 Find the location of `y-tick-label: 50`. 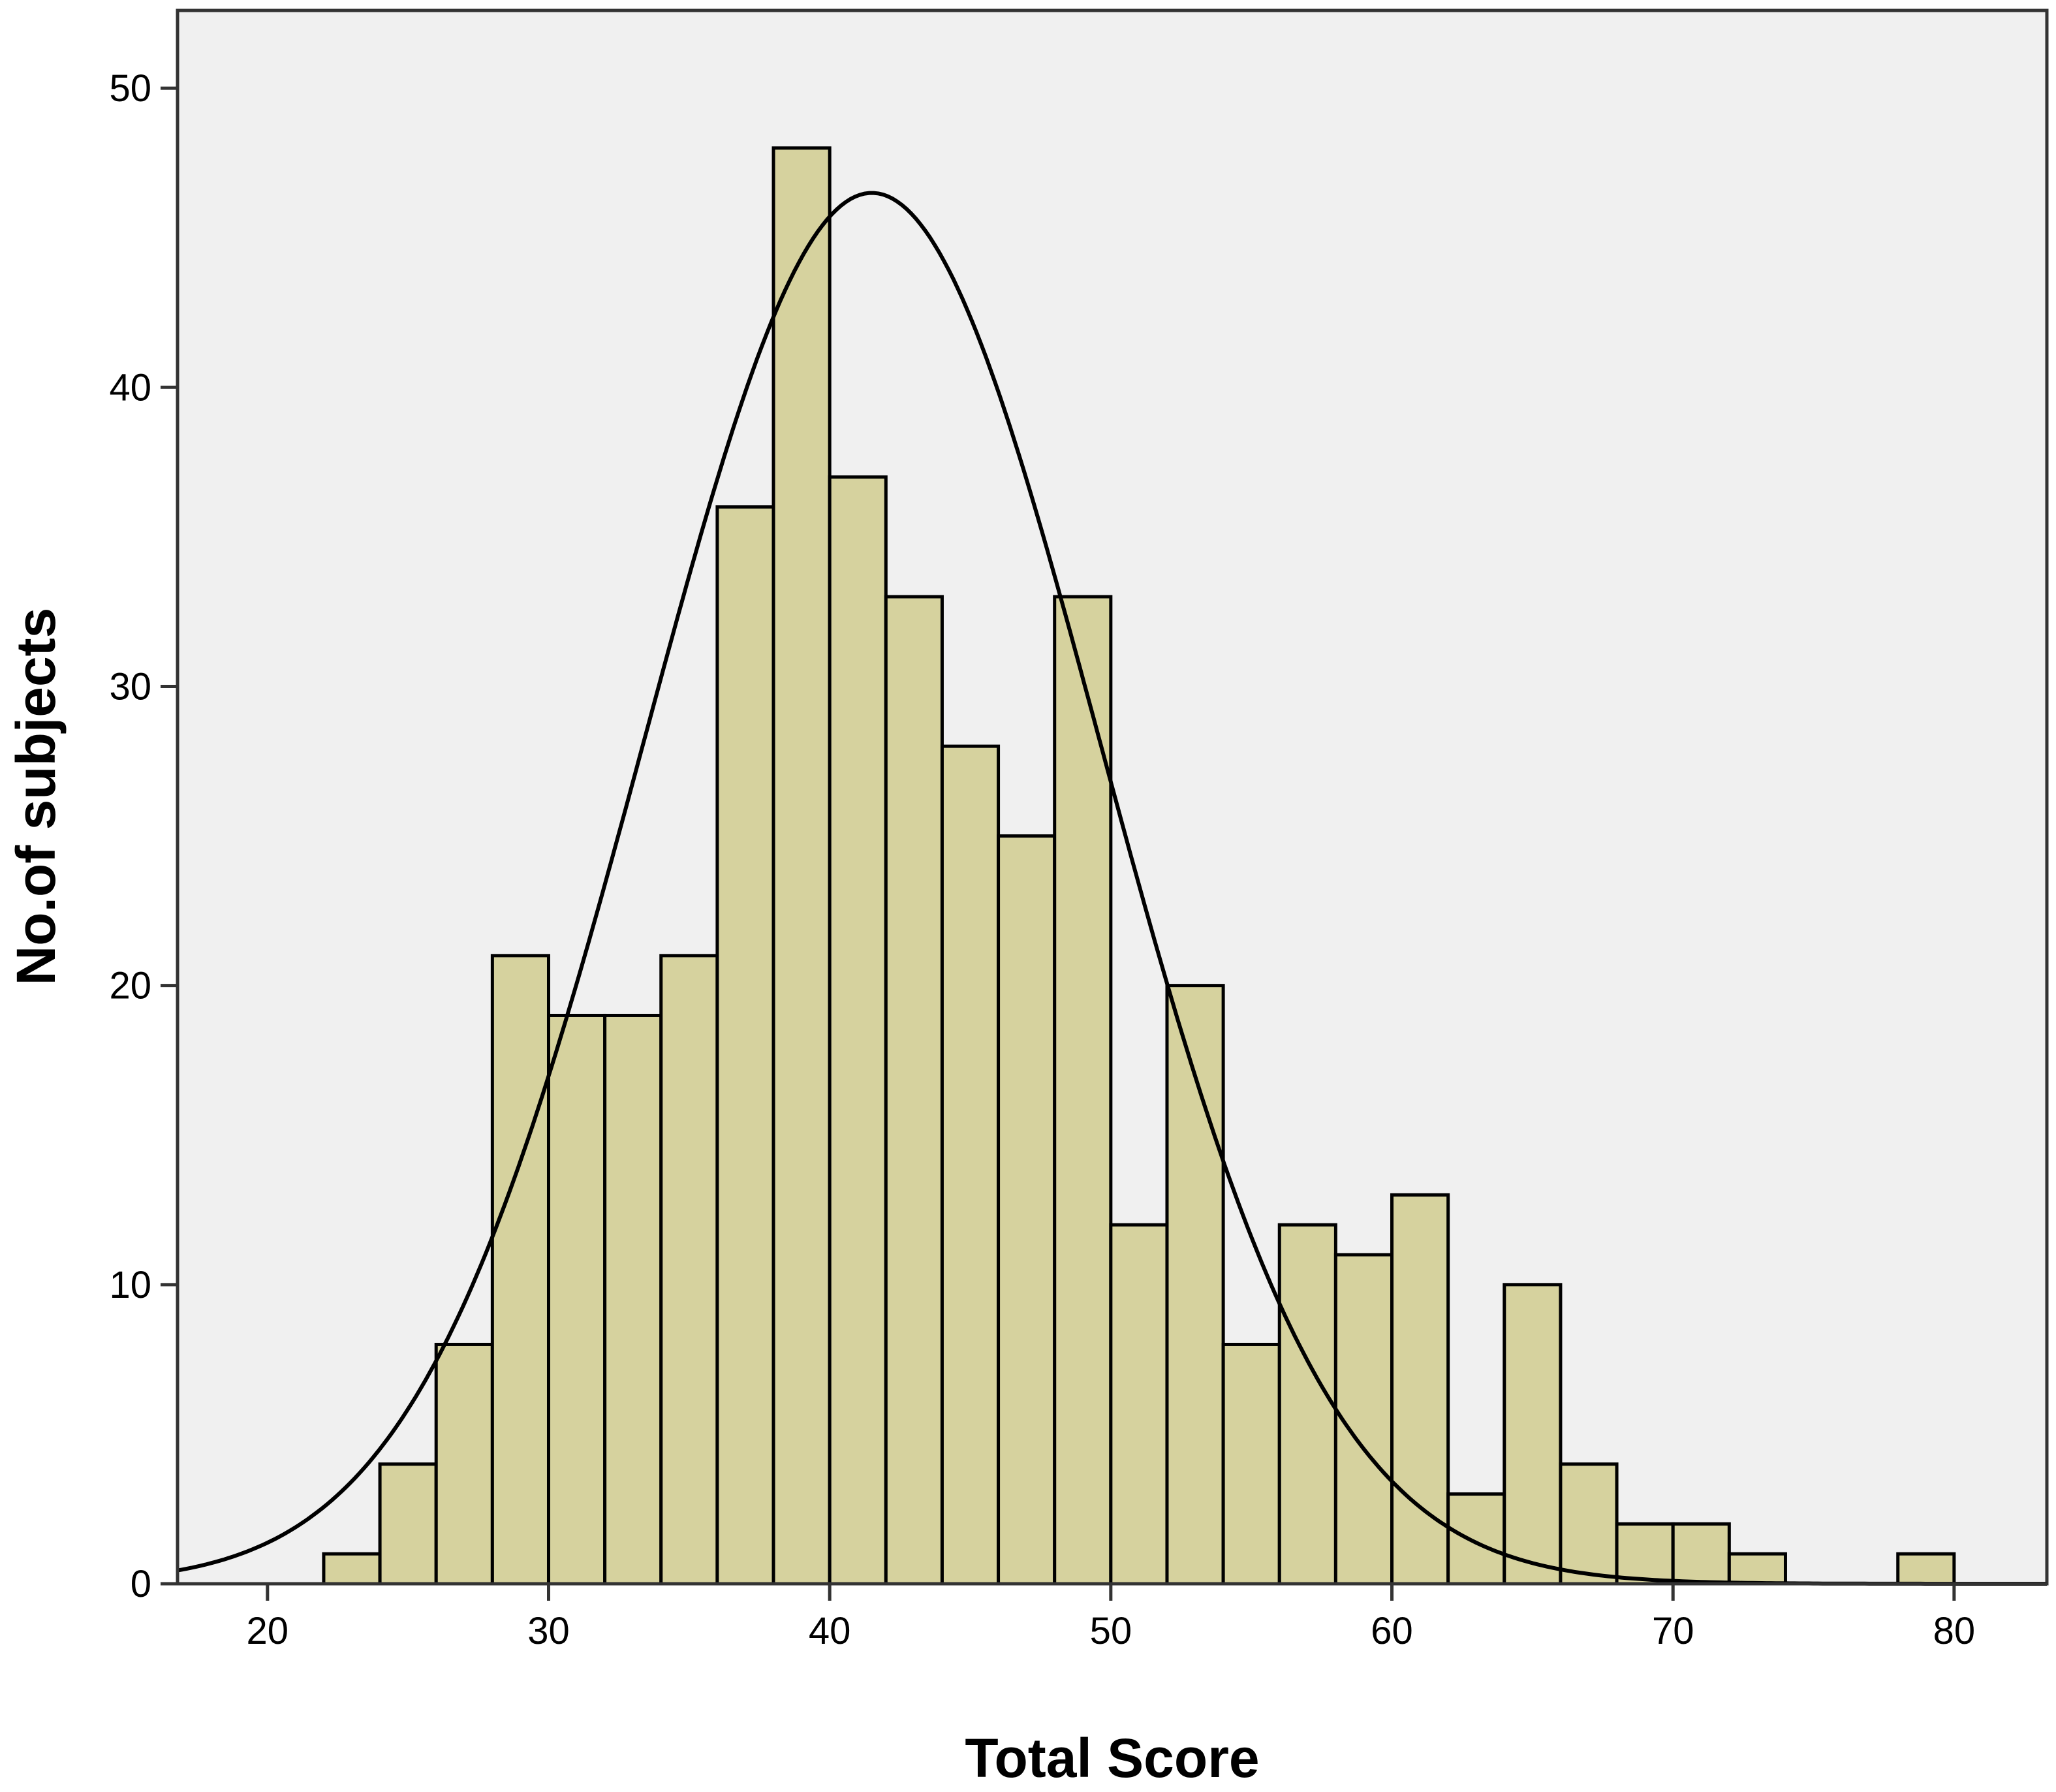

y-tick-label: 50 is located at coordinates (130, 89).